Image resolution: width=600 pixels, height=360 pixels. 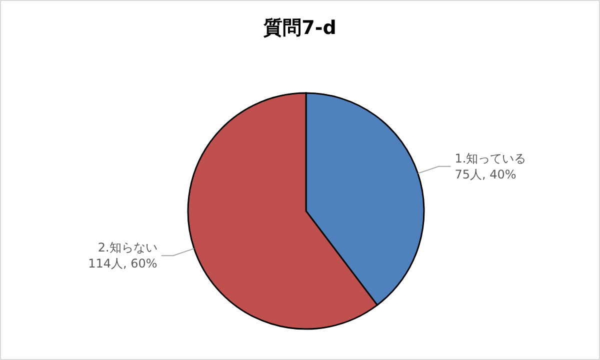 What do you see at coordinates (485, 174) in the screenshot?
I see `data-label: 75人, 40%` at bounding box center [485, 174].